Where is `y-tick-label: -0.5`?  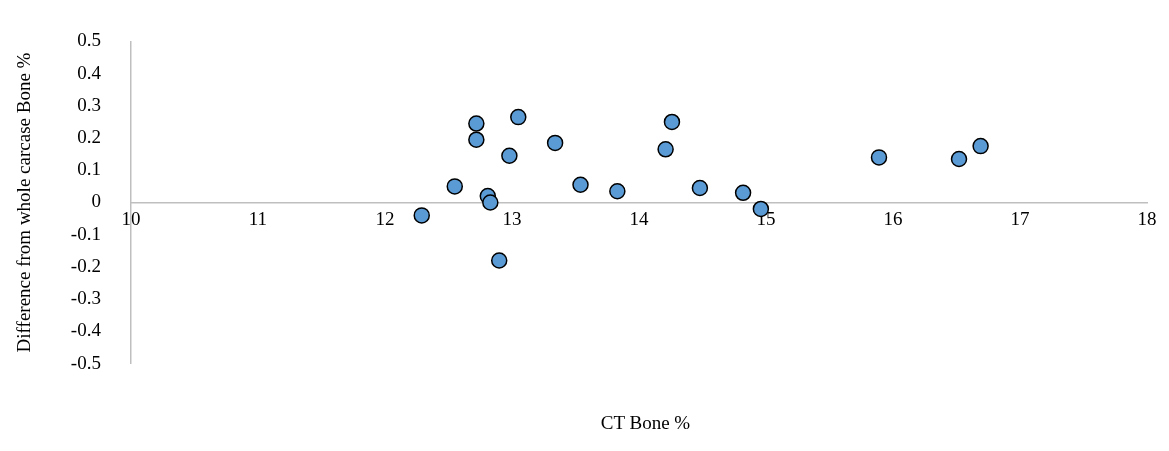
y-tick-label: -0.5 is located at coordinates (85, 362).